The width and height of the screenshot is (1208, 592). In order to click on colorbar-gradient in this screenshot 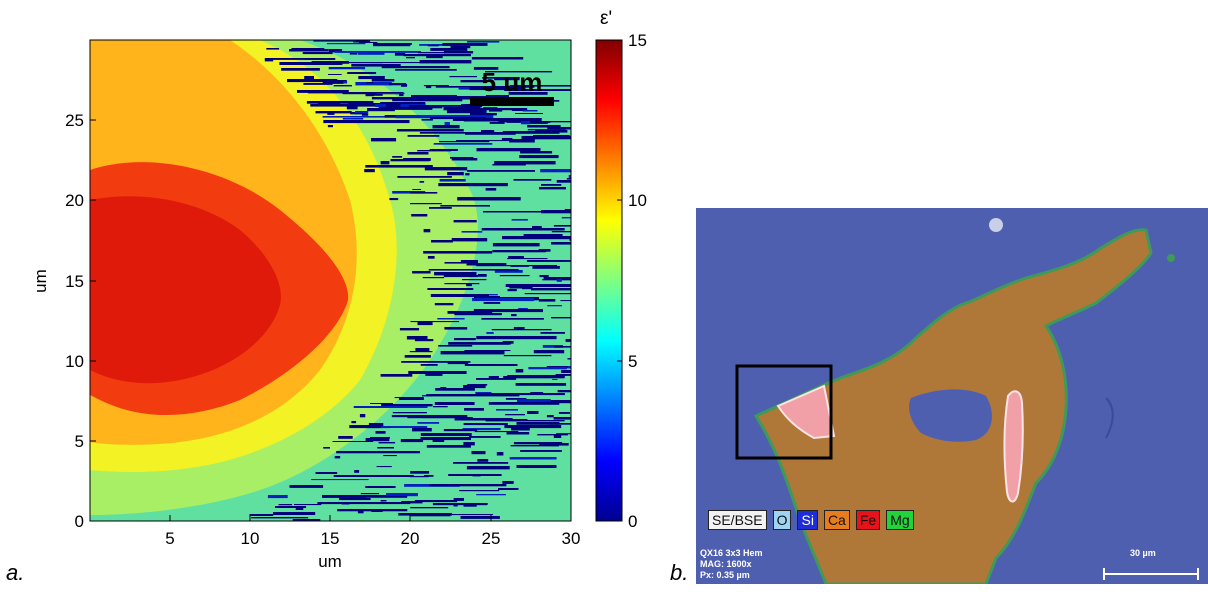, I will do `click(609, 280)`.